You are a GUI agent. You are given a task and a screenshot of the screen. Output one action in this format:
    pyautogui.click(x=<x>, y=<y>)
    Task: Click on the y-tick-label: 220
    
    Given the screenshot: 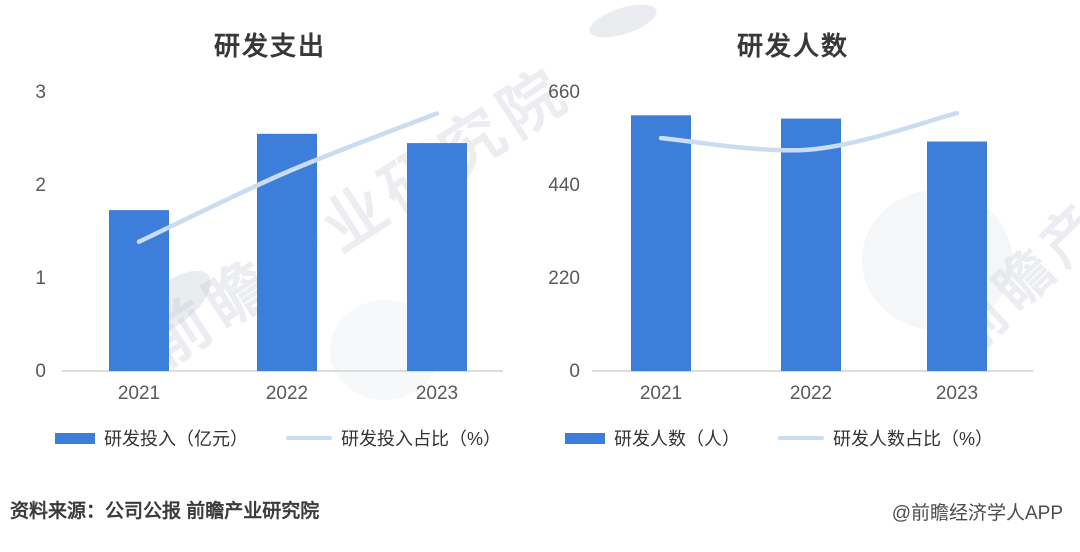 What is the action you would take?
    pyautogui.click(x=564, y=278)
    